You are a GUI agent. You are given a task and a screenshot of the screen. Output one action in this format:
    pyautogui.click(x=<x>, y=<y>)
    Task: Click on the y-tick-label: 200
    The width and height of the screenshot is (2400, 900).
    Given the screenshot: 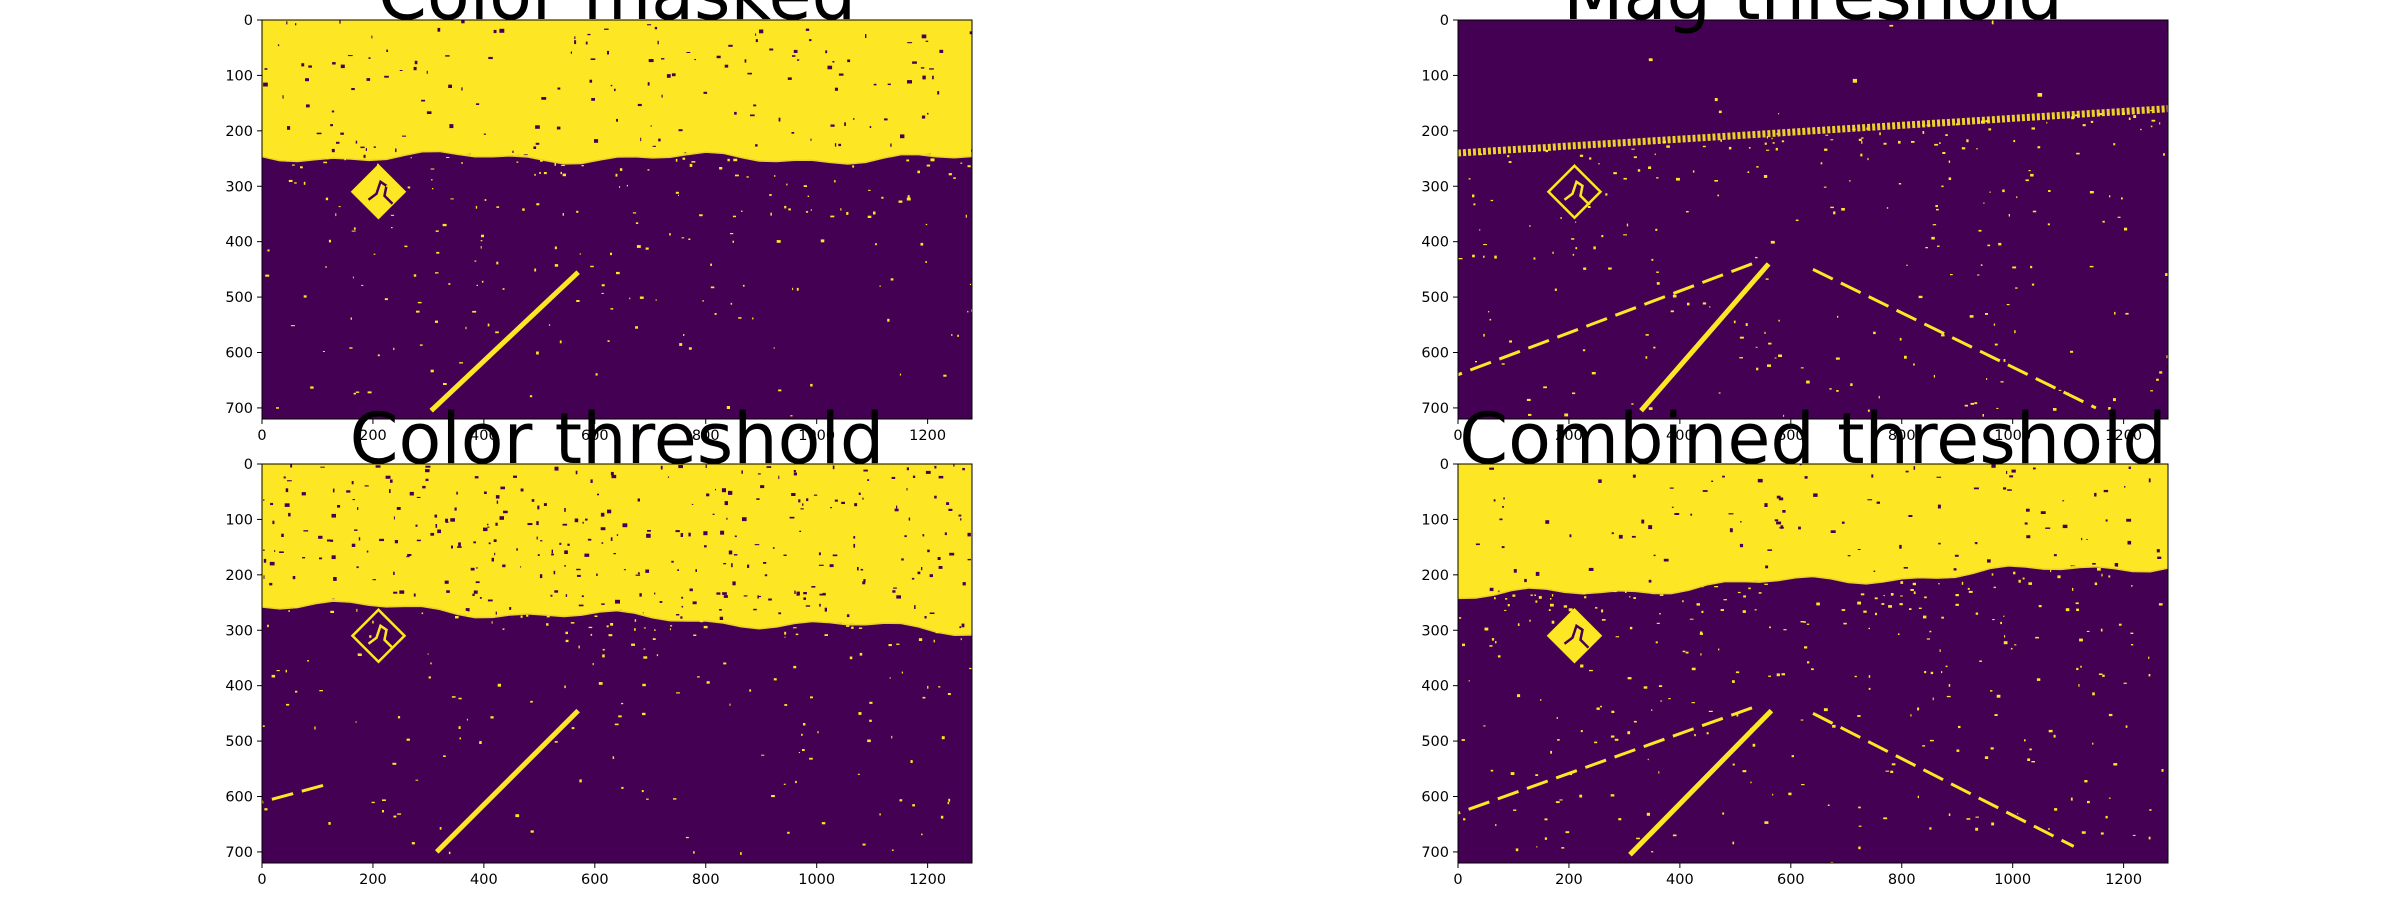 What is the action you would take?
    pyautogui.click(x=1435, y=132)
    